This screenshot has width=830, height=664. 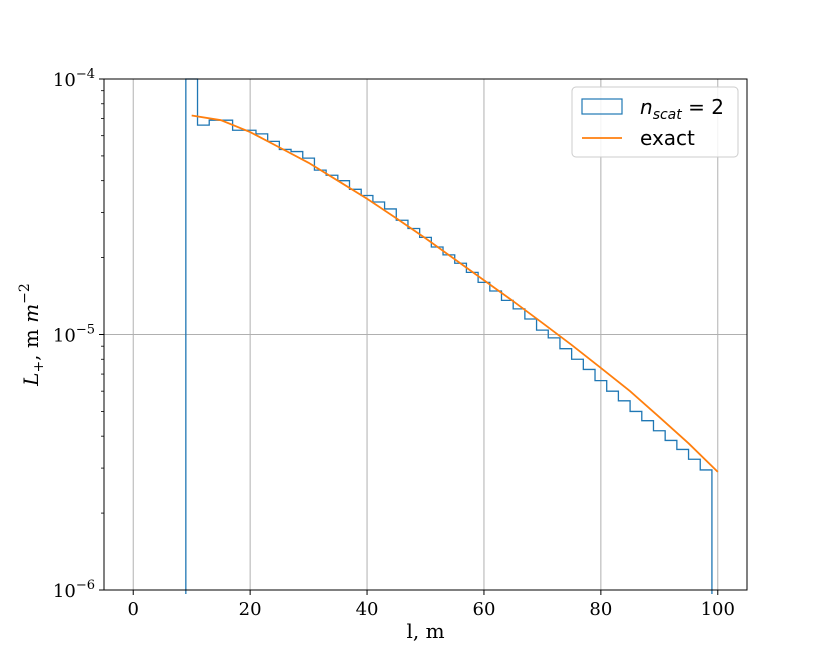 What do you see at coordinates (484, 609) in the screenshot?
I see `x-tick-label: 60` at bounding box center [484, 609].